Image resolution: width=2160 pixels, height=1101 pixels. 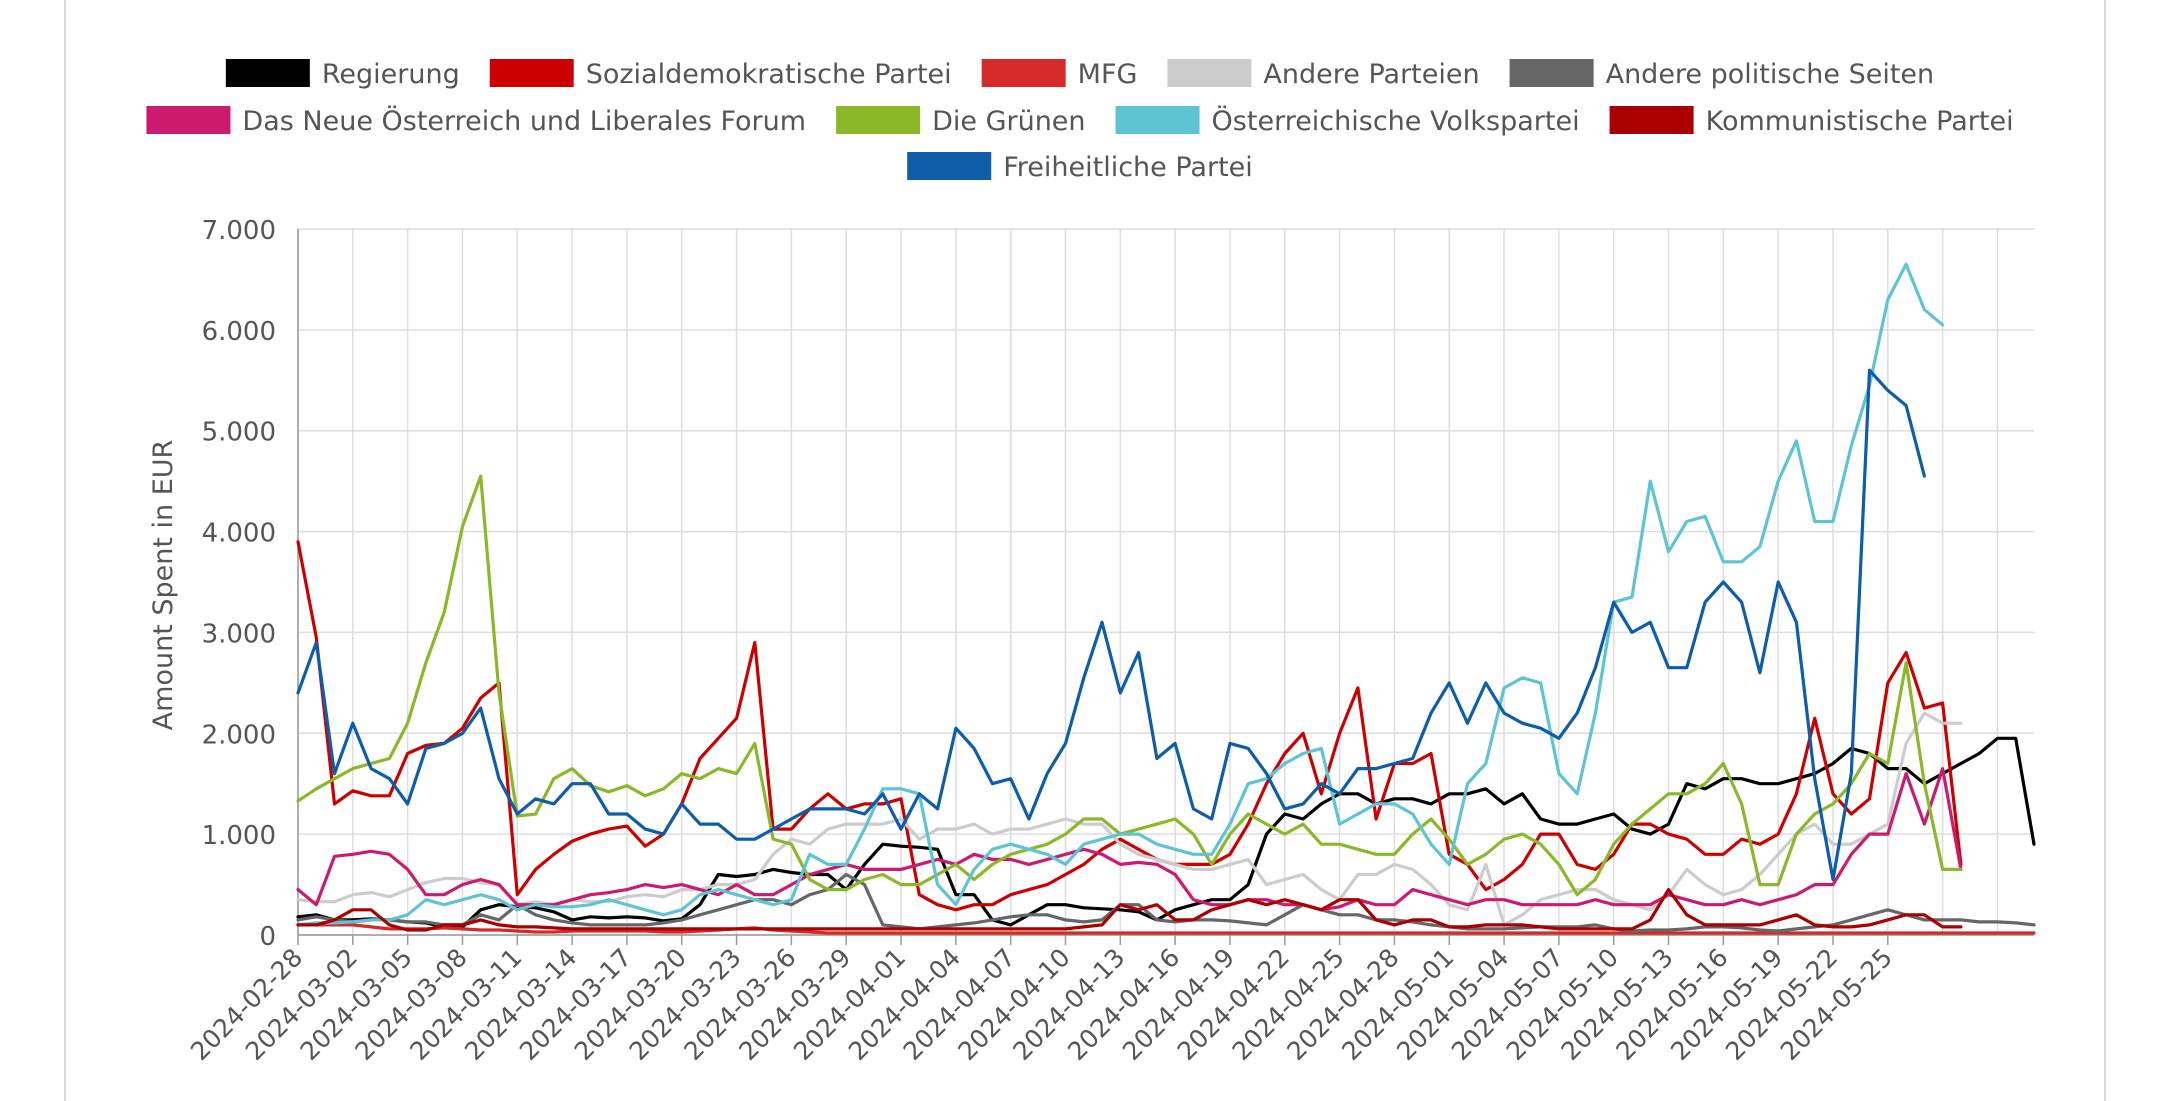 I want to click on legend-label: Österreichische Volkspartei, so click(x=1396, y=121).